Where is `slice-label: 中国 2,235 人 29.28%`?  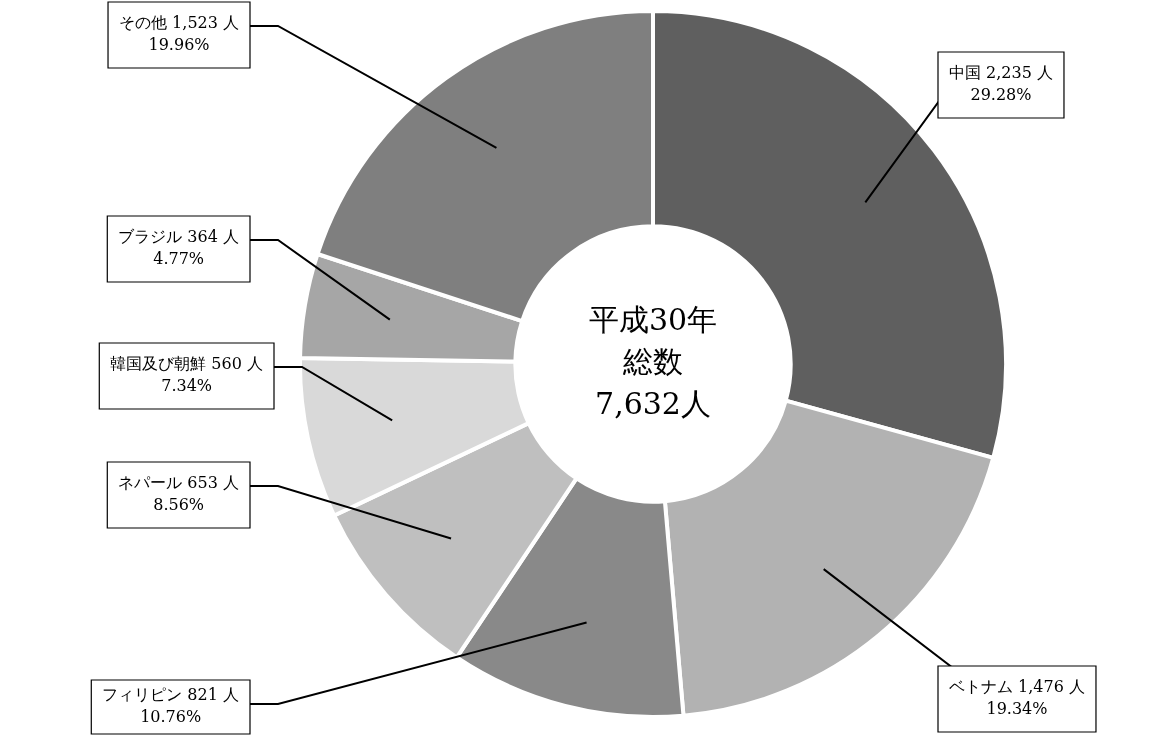
slice-label: 中国 2,235 人 29.28% is located at coordinates (1001, 84).